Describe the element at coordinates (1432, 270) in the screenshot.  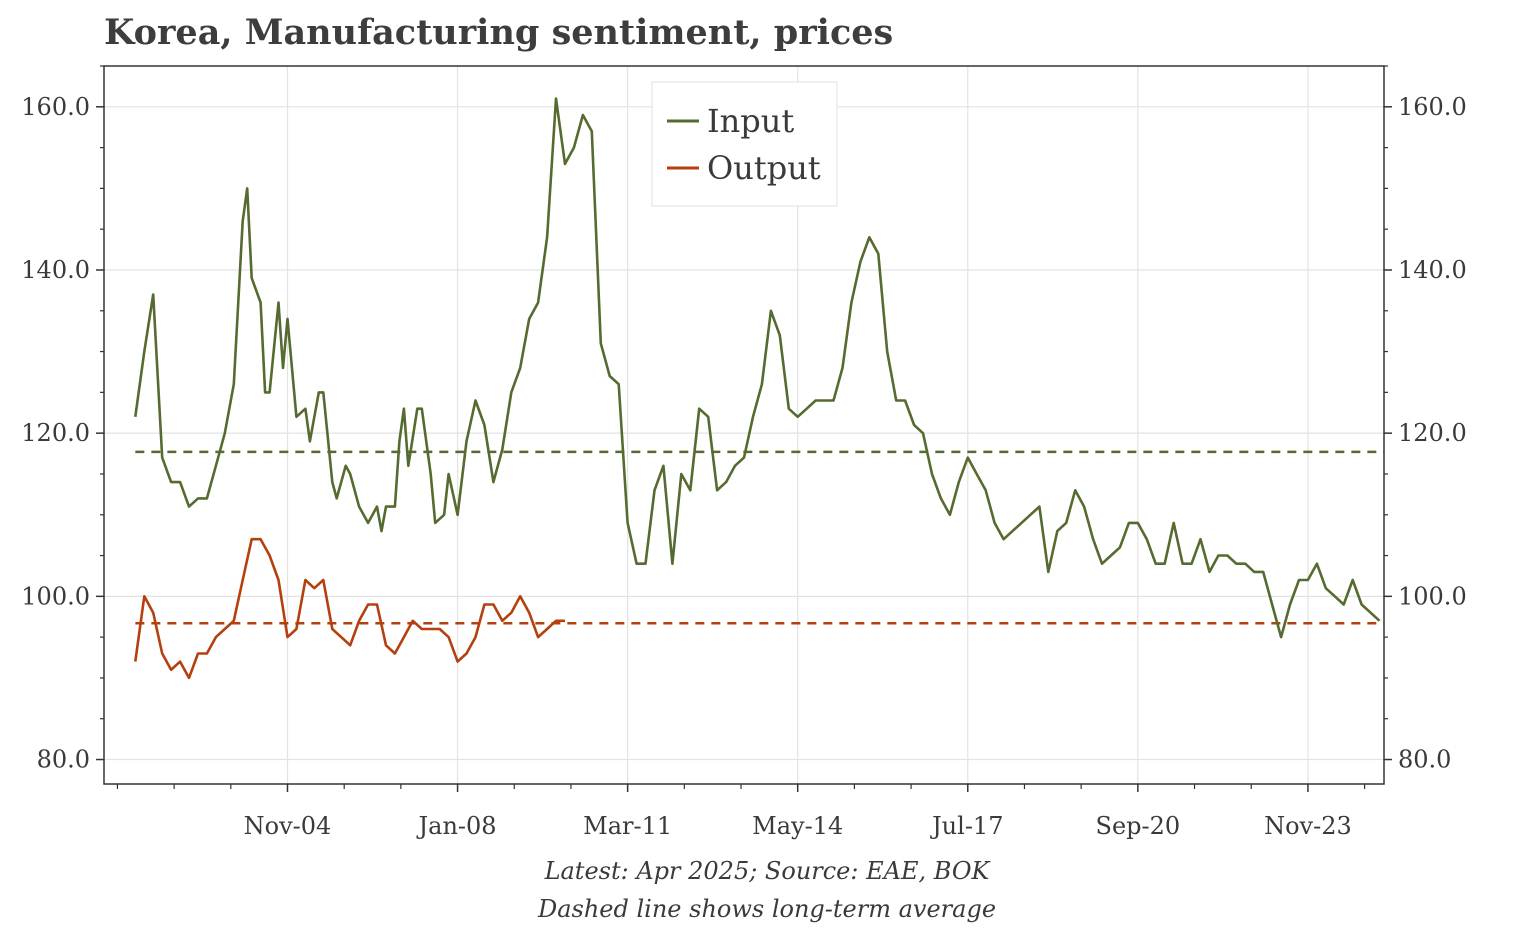
I see `y-tick-label-right: 140.0` at that location.